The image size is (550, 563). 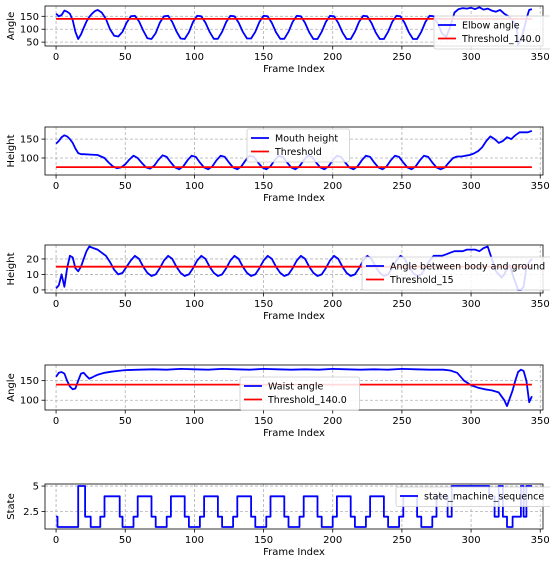 I want to click on legend-label: Mouth height, so click(x=306, y=139).